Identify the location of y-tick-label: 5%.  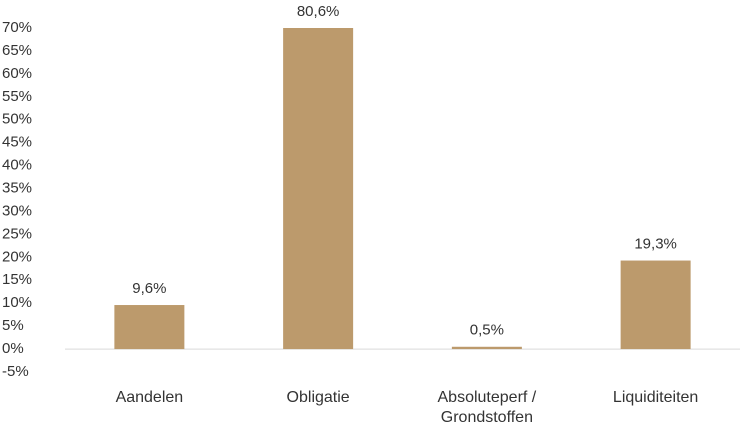
(13, 325).